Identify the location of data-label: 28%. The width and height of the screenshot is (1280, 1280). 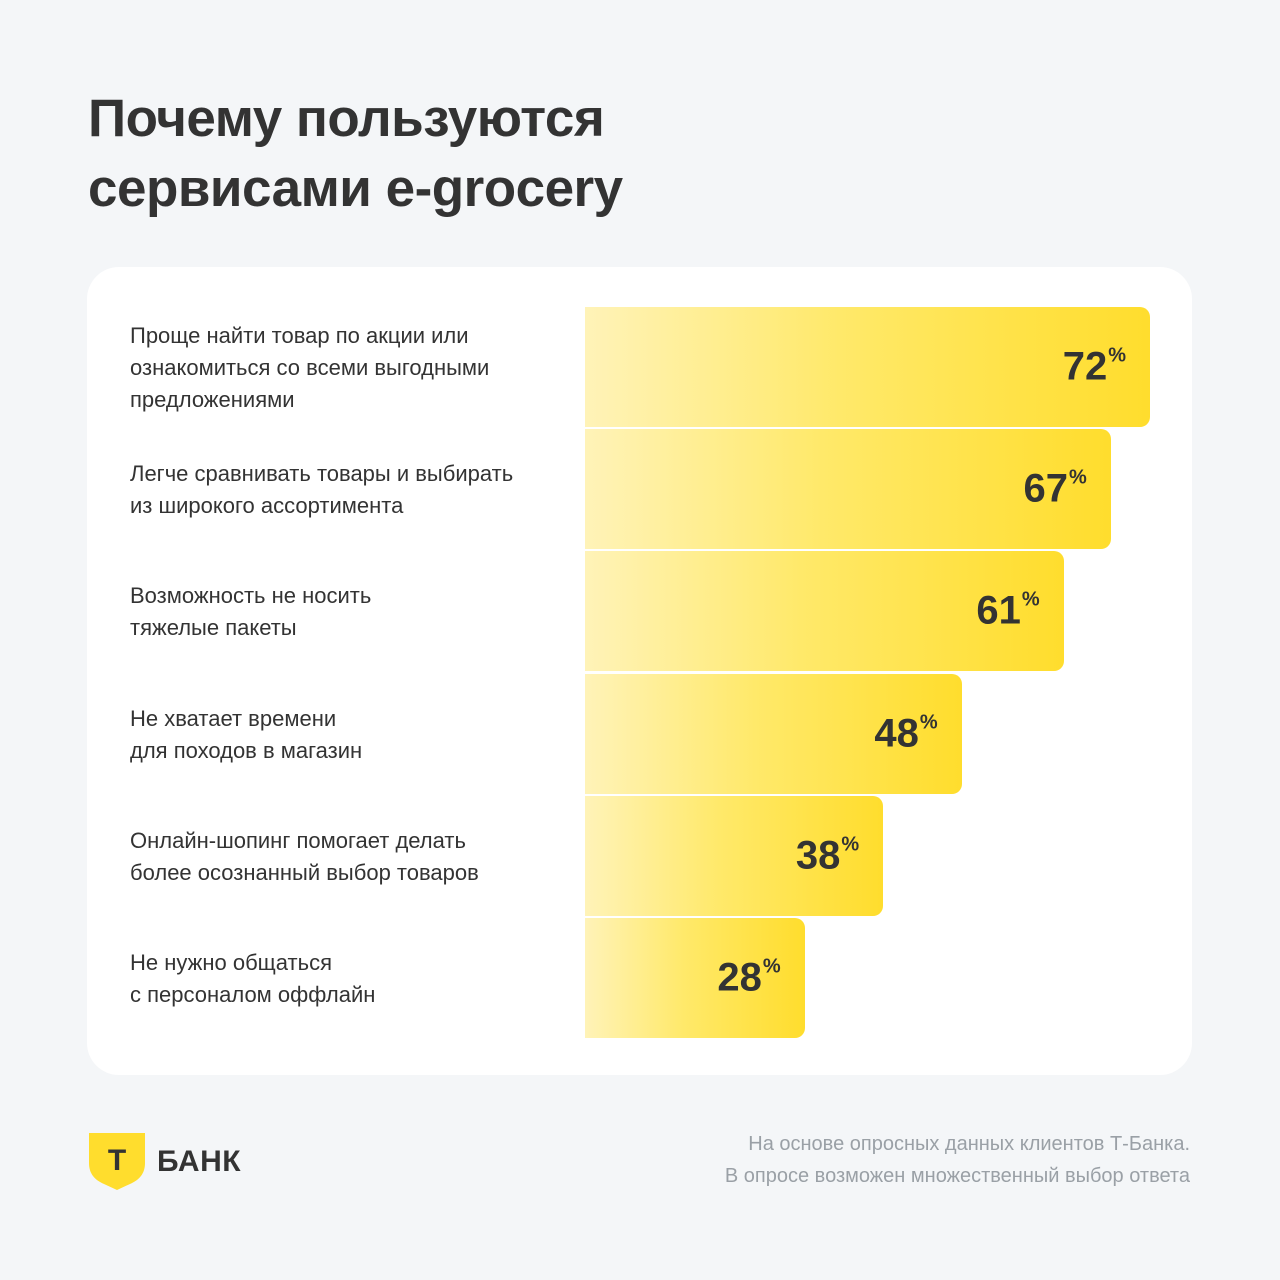
(748, 978).